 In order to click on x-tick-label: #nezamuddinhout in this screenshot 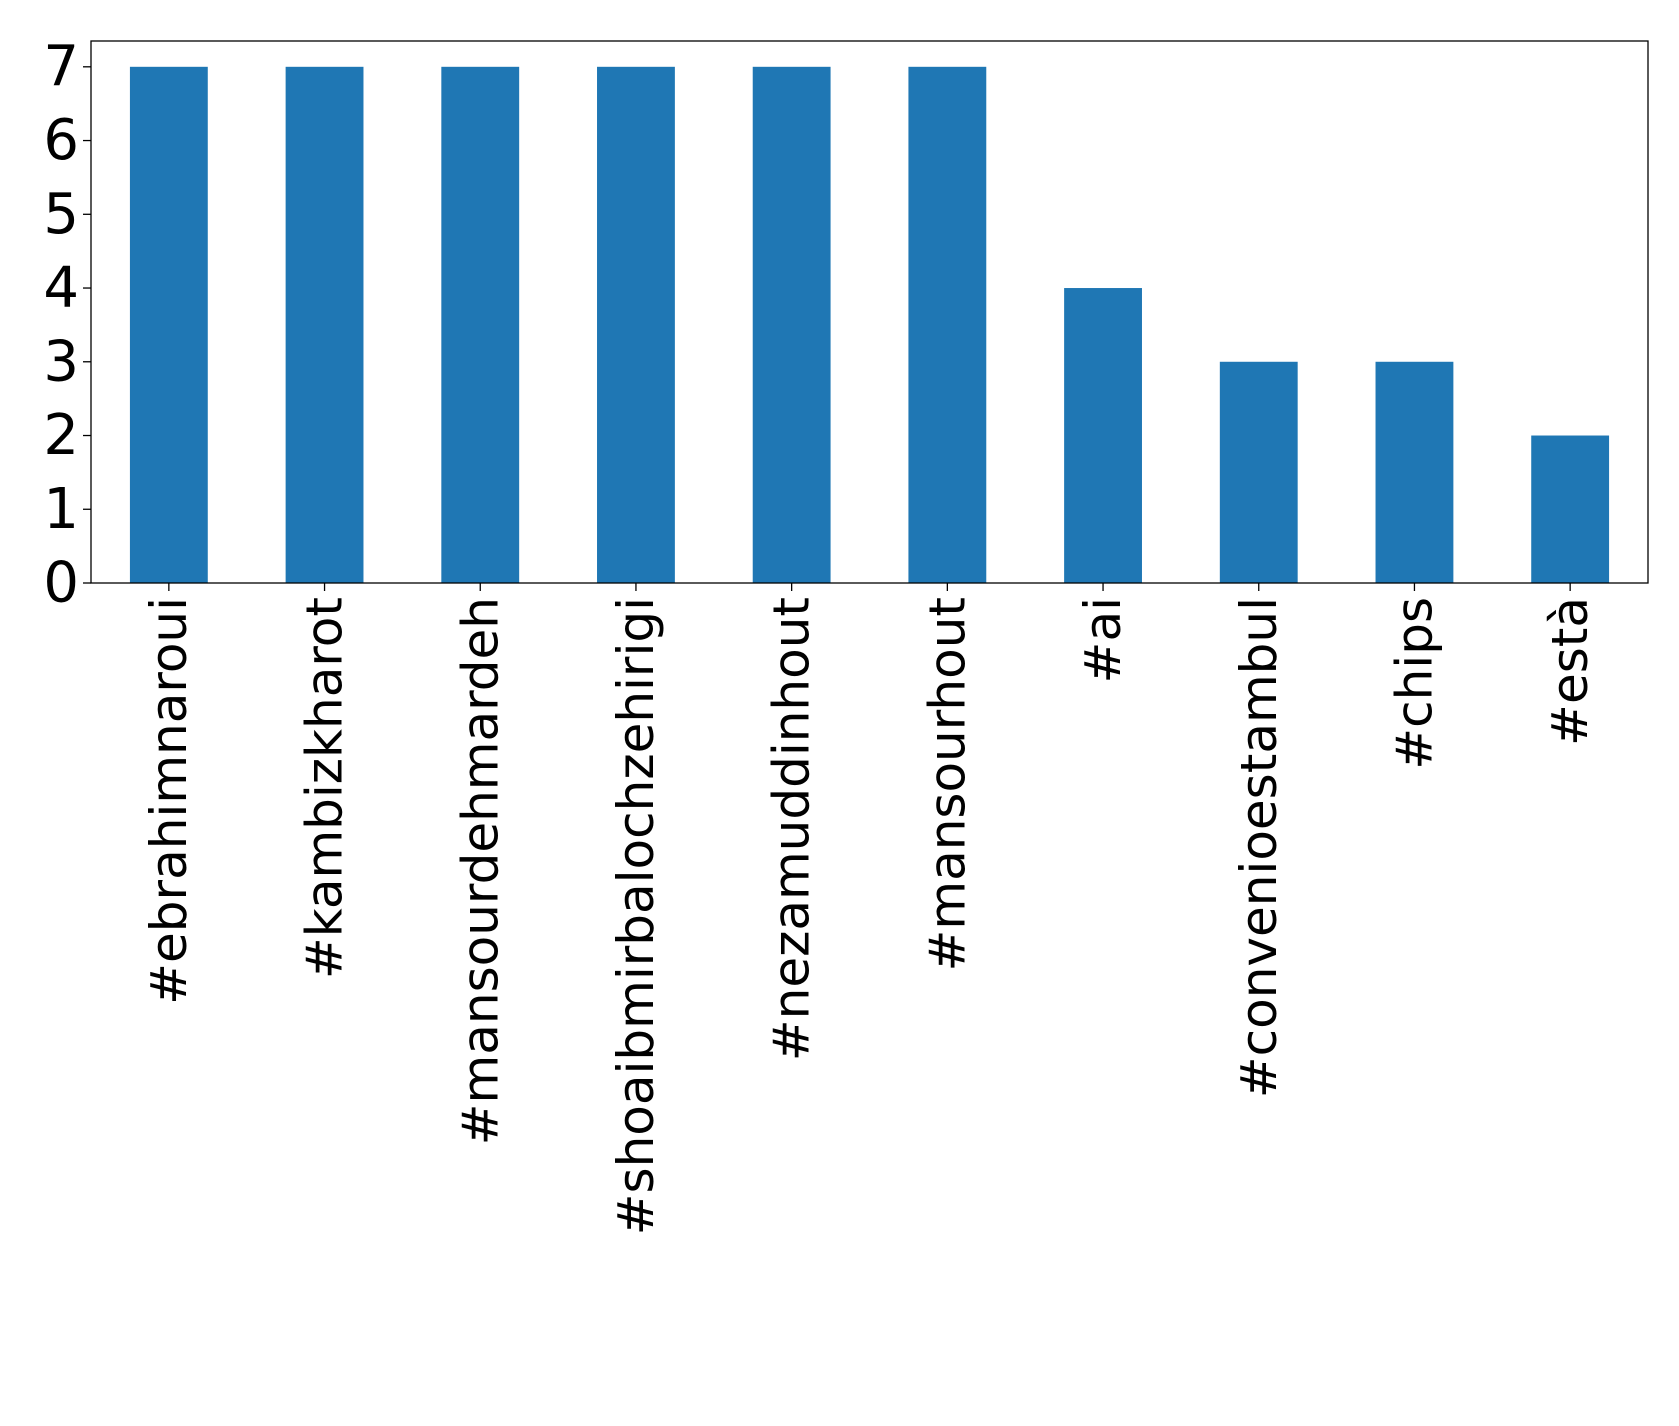, I will do `click(792, 829)`.